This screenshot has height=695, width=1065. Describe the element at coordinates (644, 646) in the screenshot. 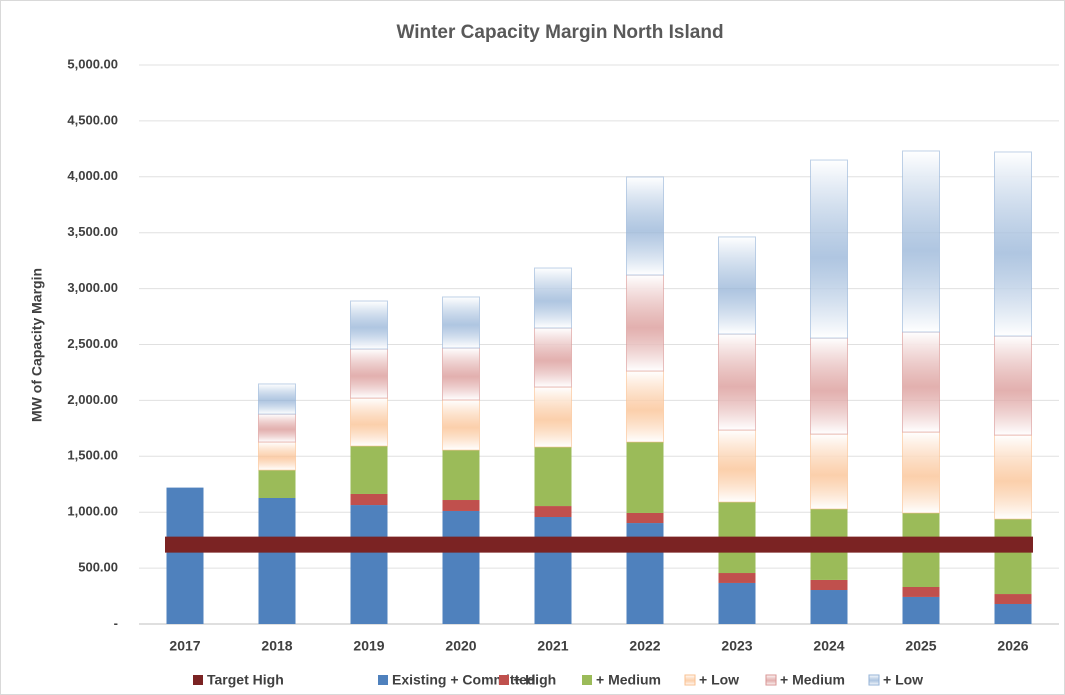

I see `x-tick-label: 2022` at that location.